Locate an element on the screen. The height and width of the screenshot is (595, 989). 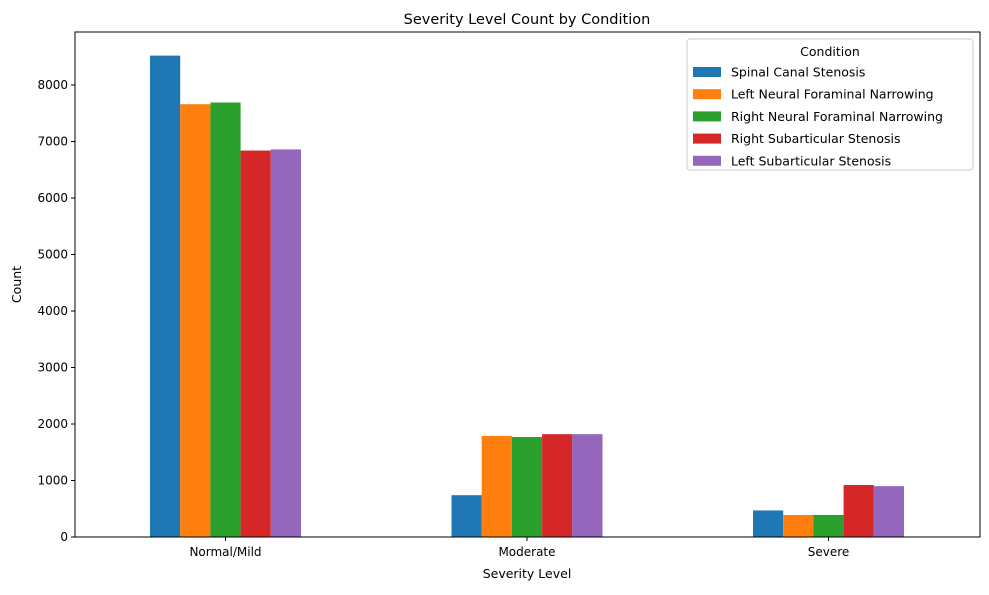
legend-label-left-neural-foraminal-narrowing: Left Neural Foraminal Narrowing is located at coordinates (832, 94).